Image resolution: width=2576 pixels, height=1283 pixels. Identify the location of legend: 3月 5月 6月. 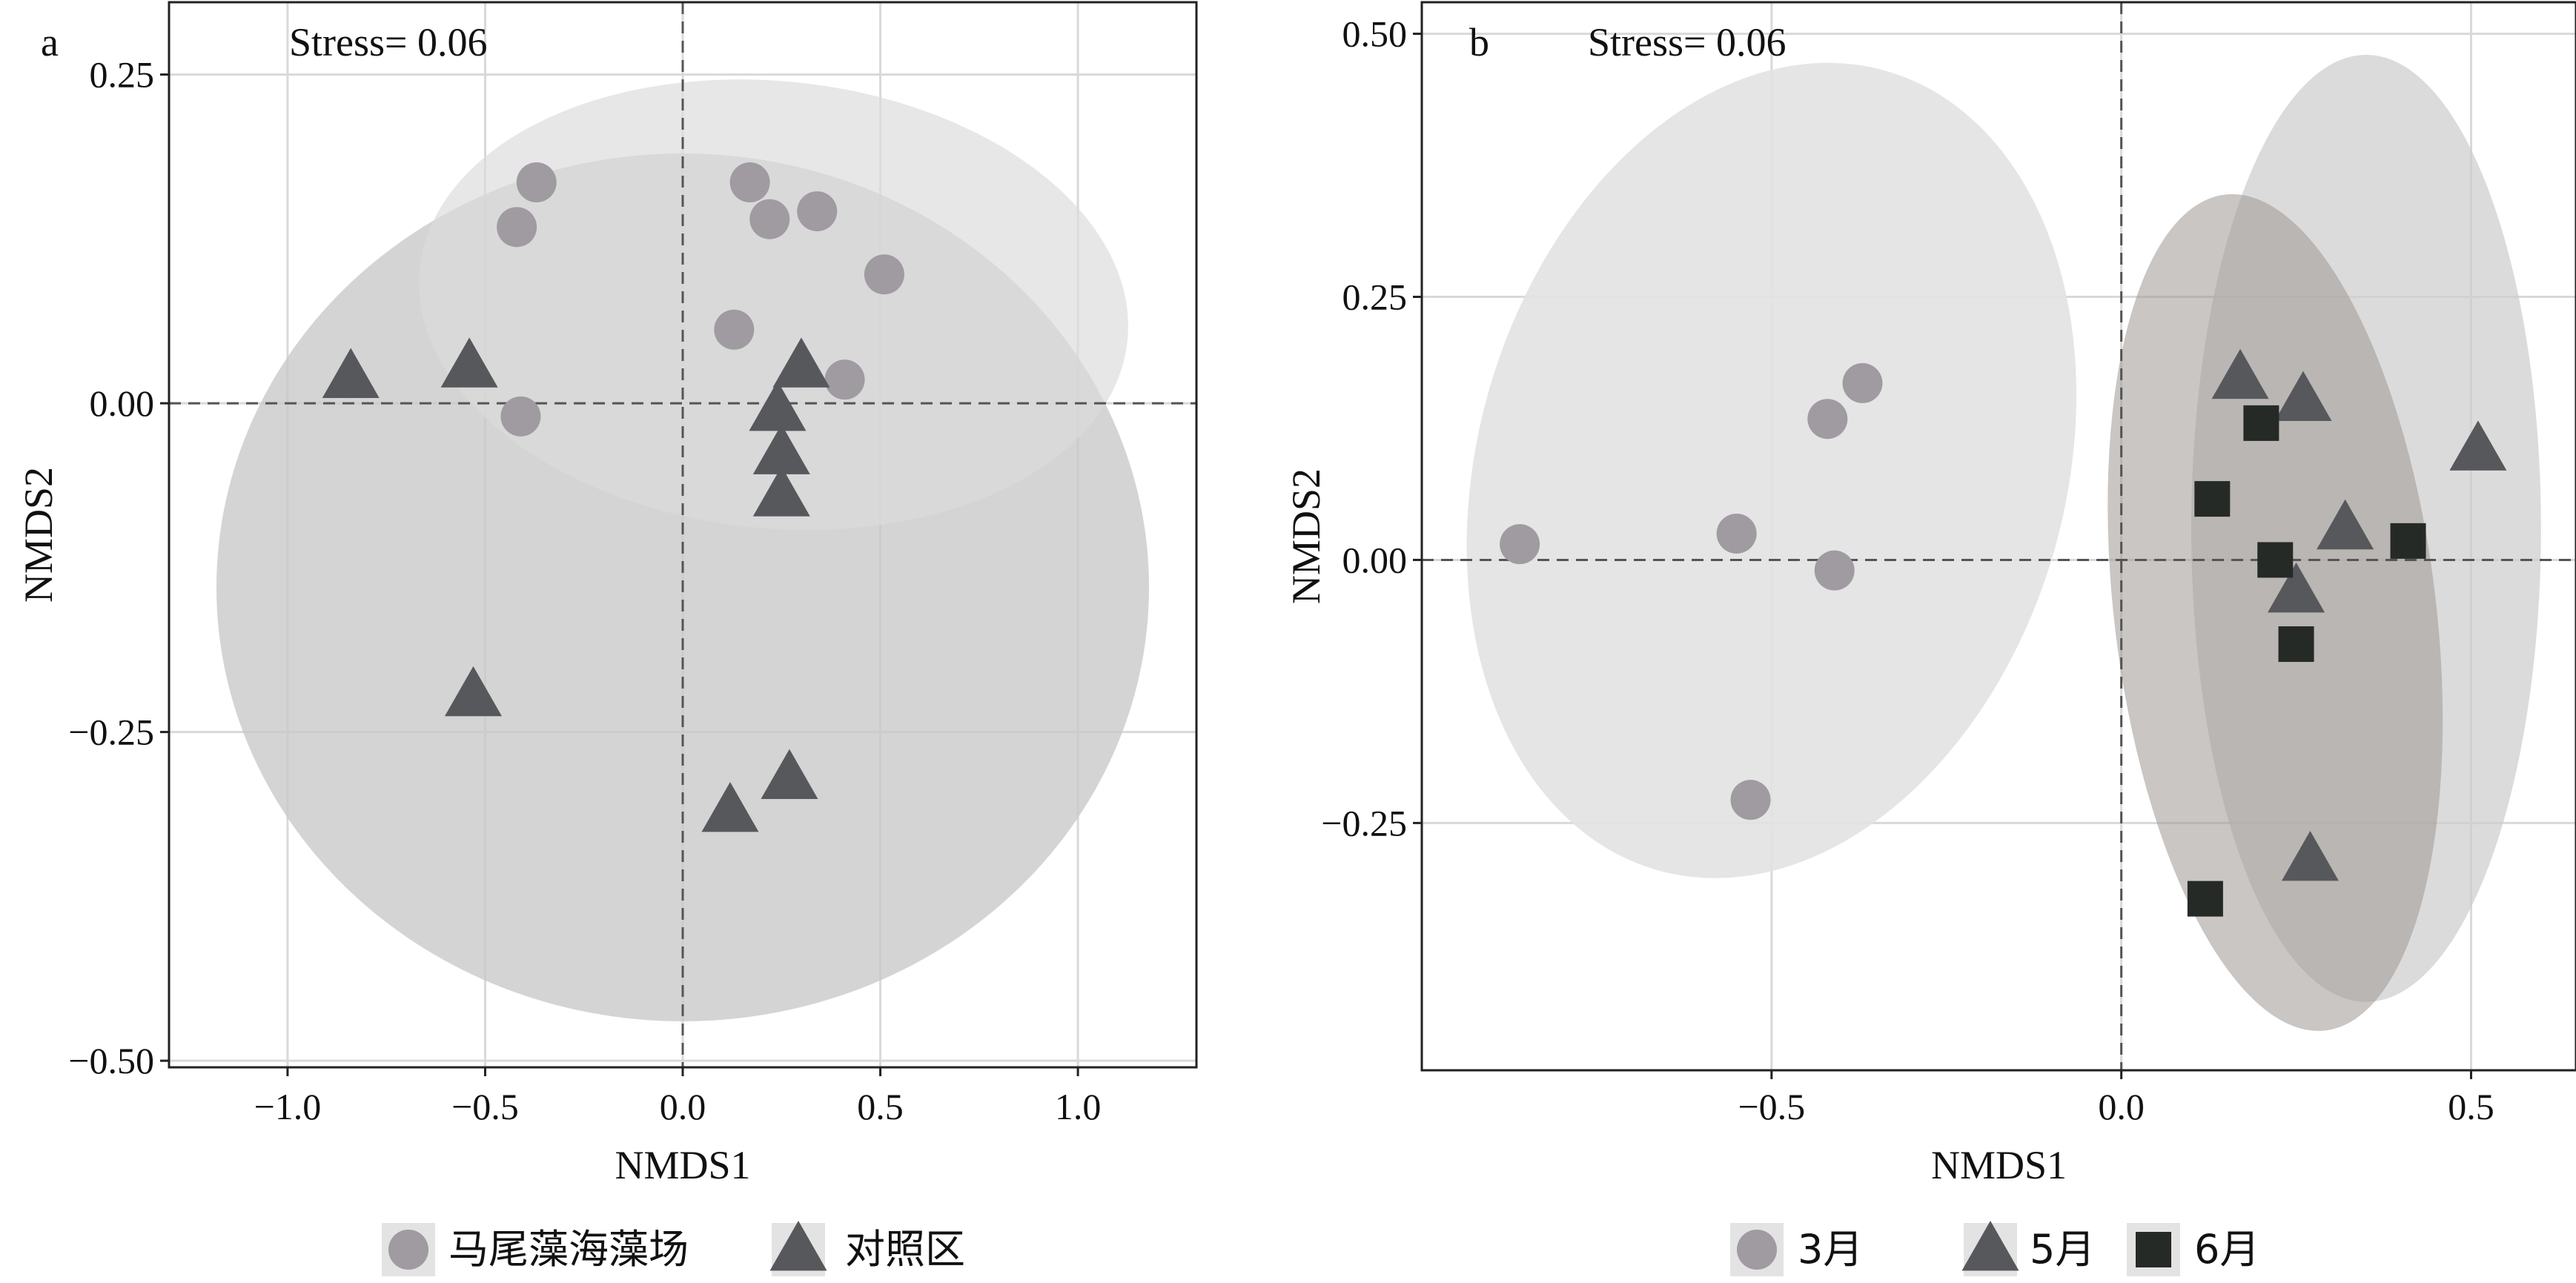
(1994, 1248).